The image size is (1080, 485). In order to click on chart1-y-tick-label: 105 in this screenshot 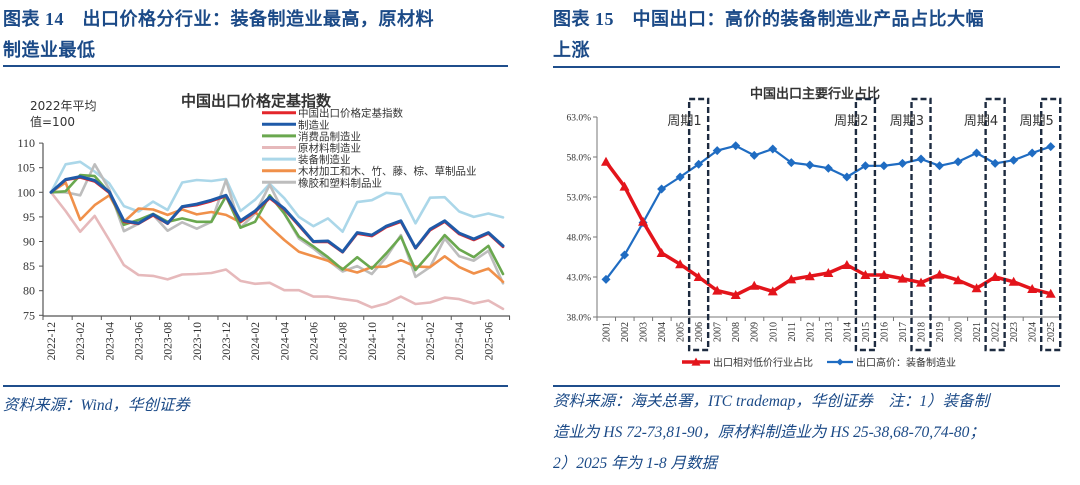, I will do `click(26, 168)`.